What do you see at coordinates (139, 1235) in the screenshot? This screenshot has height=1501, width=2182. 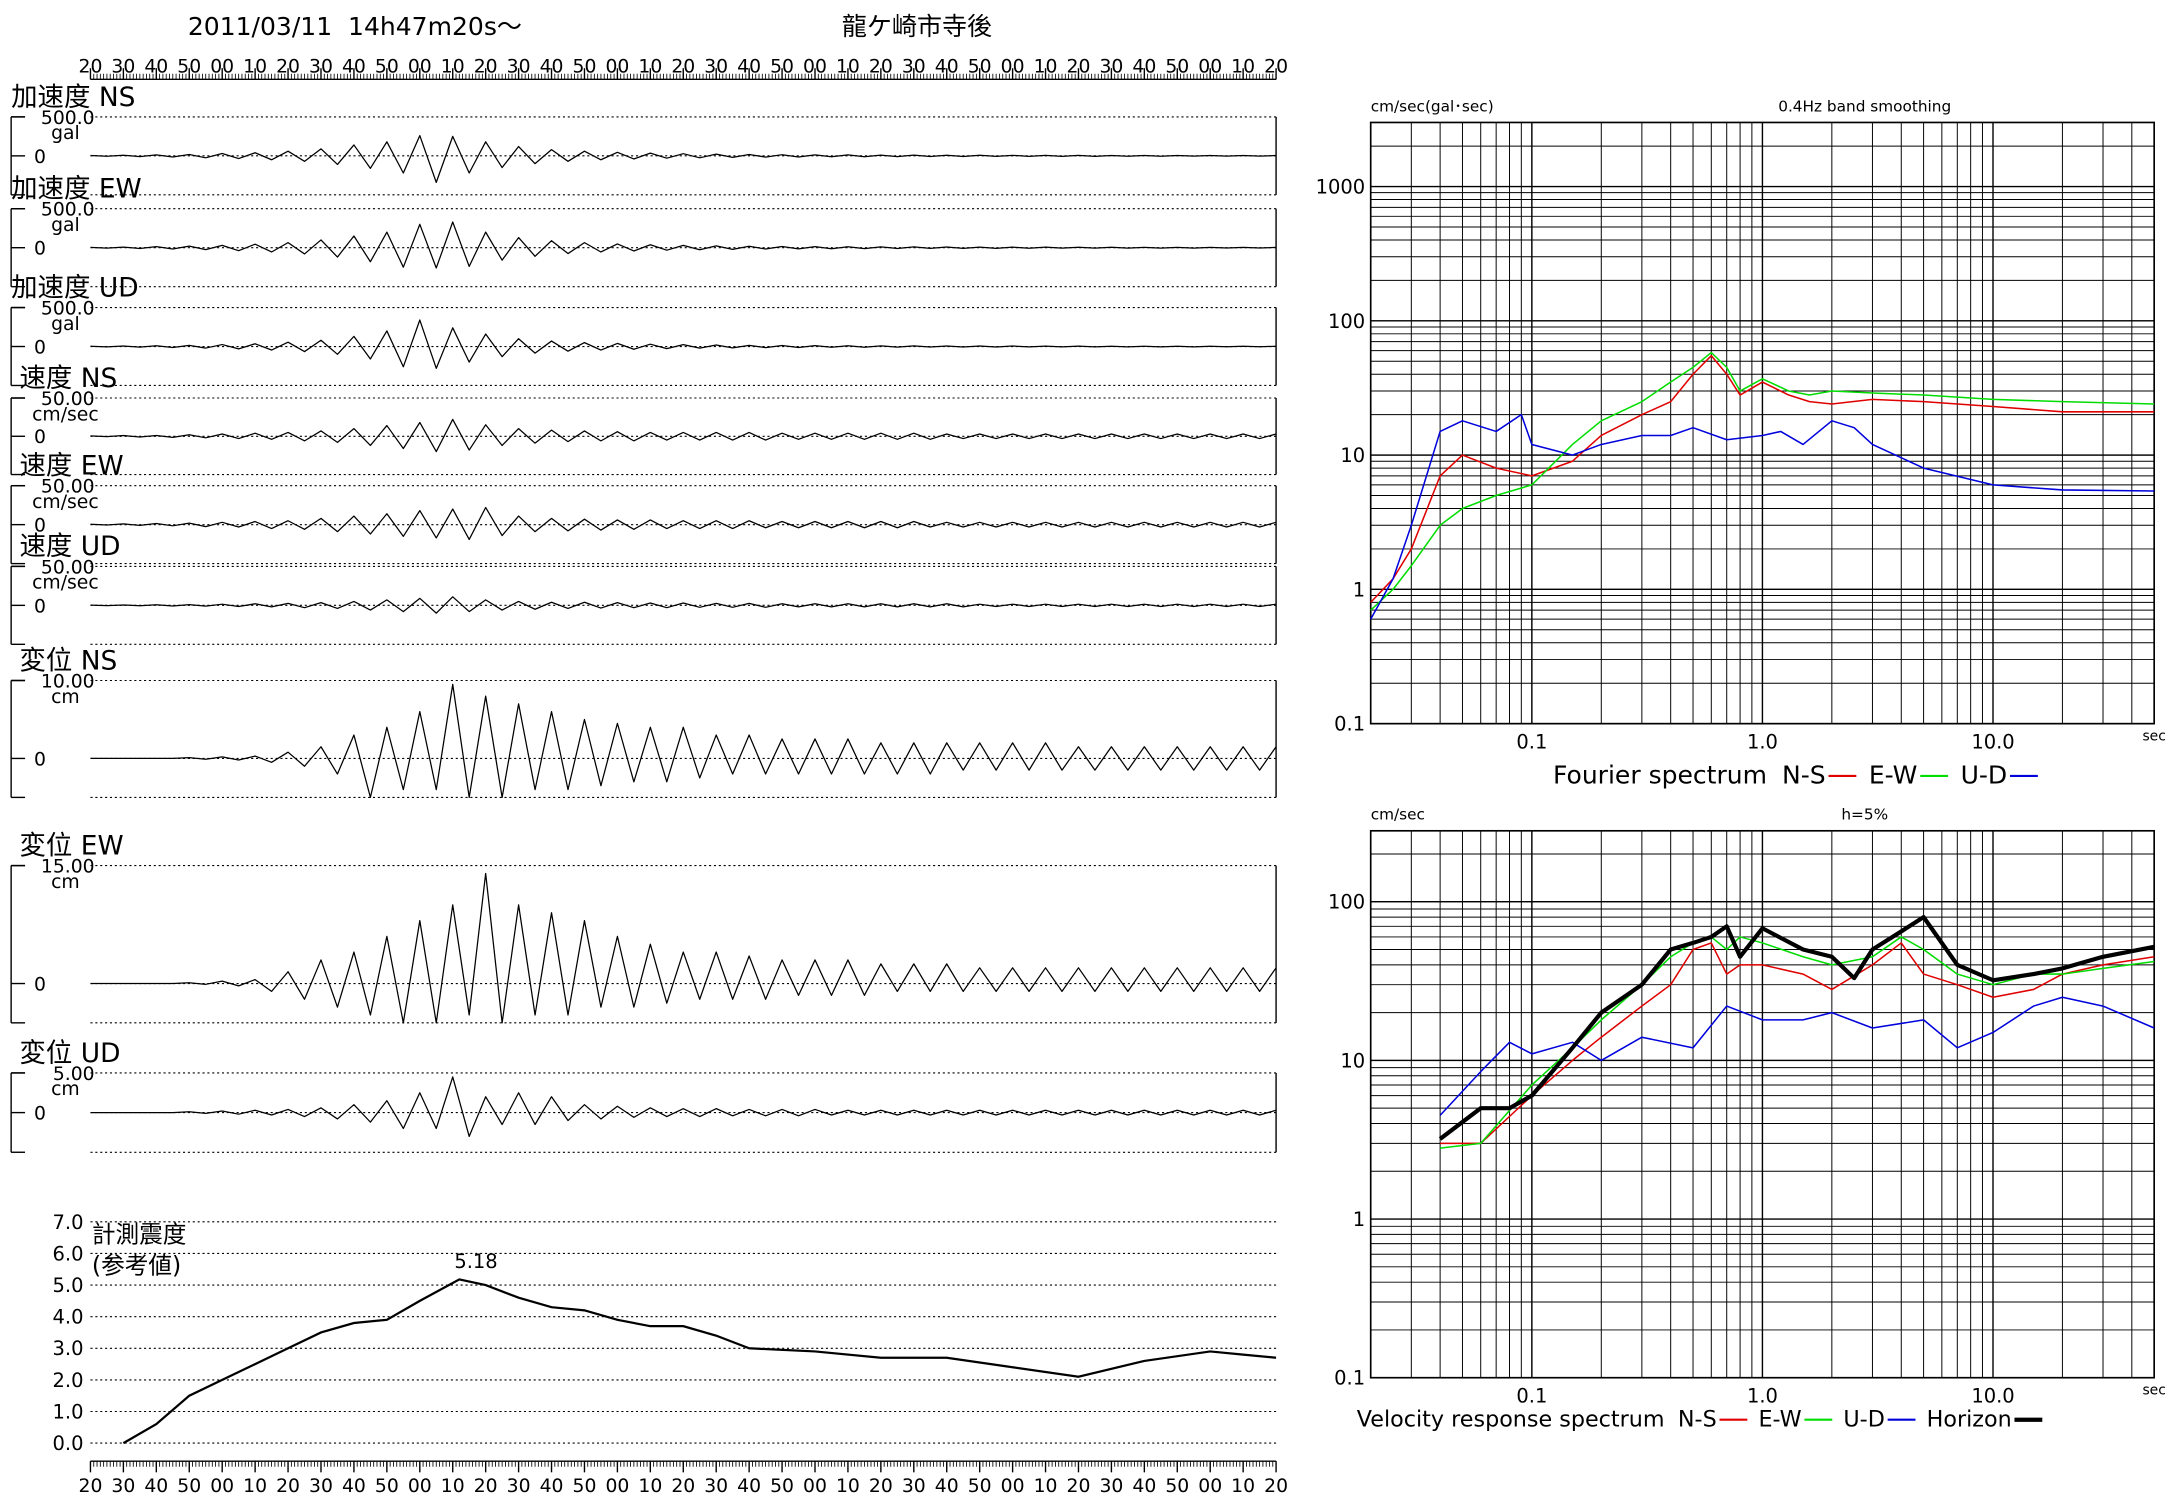 I see `intensity-title: 計測震度` at bounding box center [139, 1235].